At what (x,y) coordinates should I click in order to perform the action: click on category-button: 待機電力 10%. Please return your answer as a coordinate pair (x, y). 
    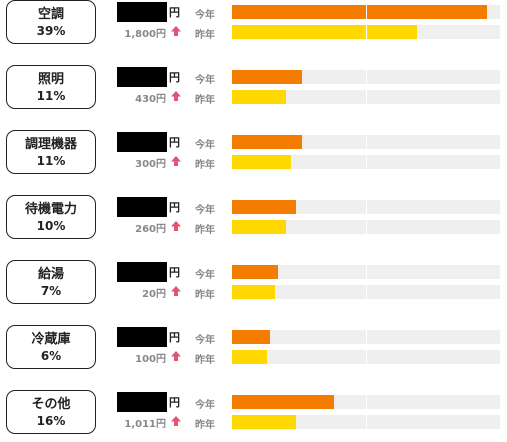
    Looking at the image, I should click on (51, 217).